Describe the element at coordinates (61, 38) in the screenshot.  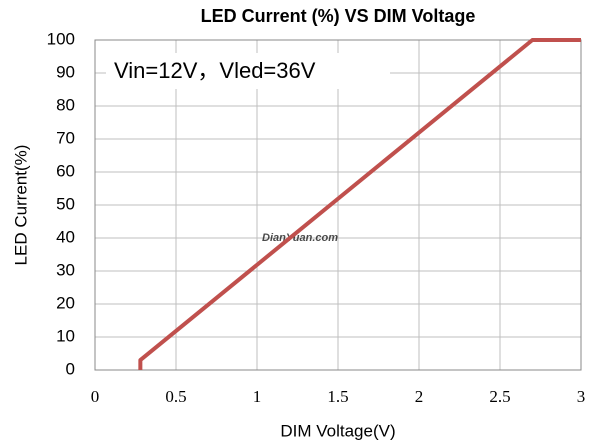
I see `y-tick-label: 100` at that location.